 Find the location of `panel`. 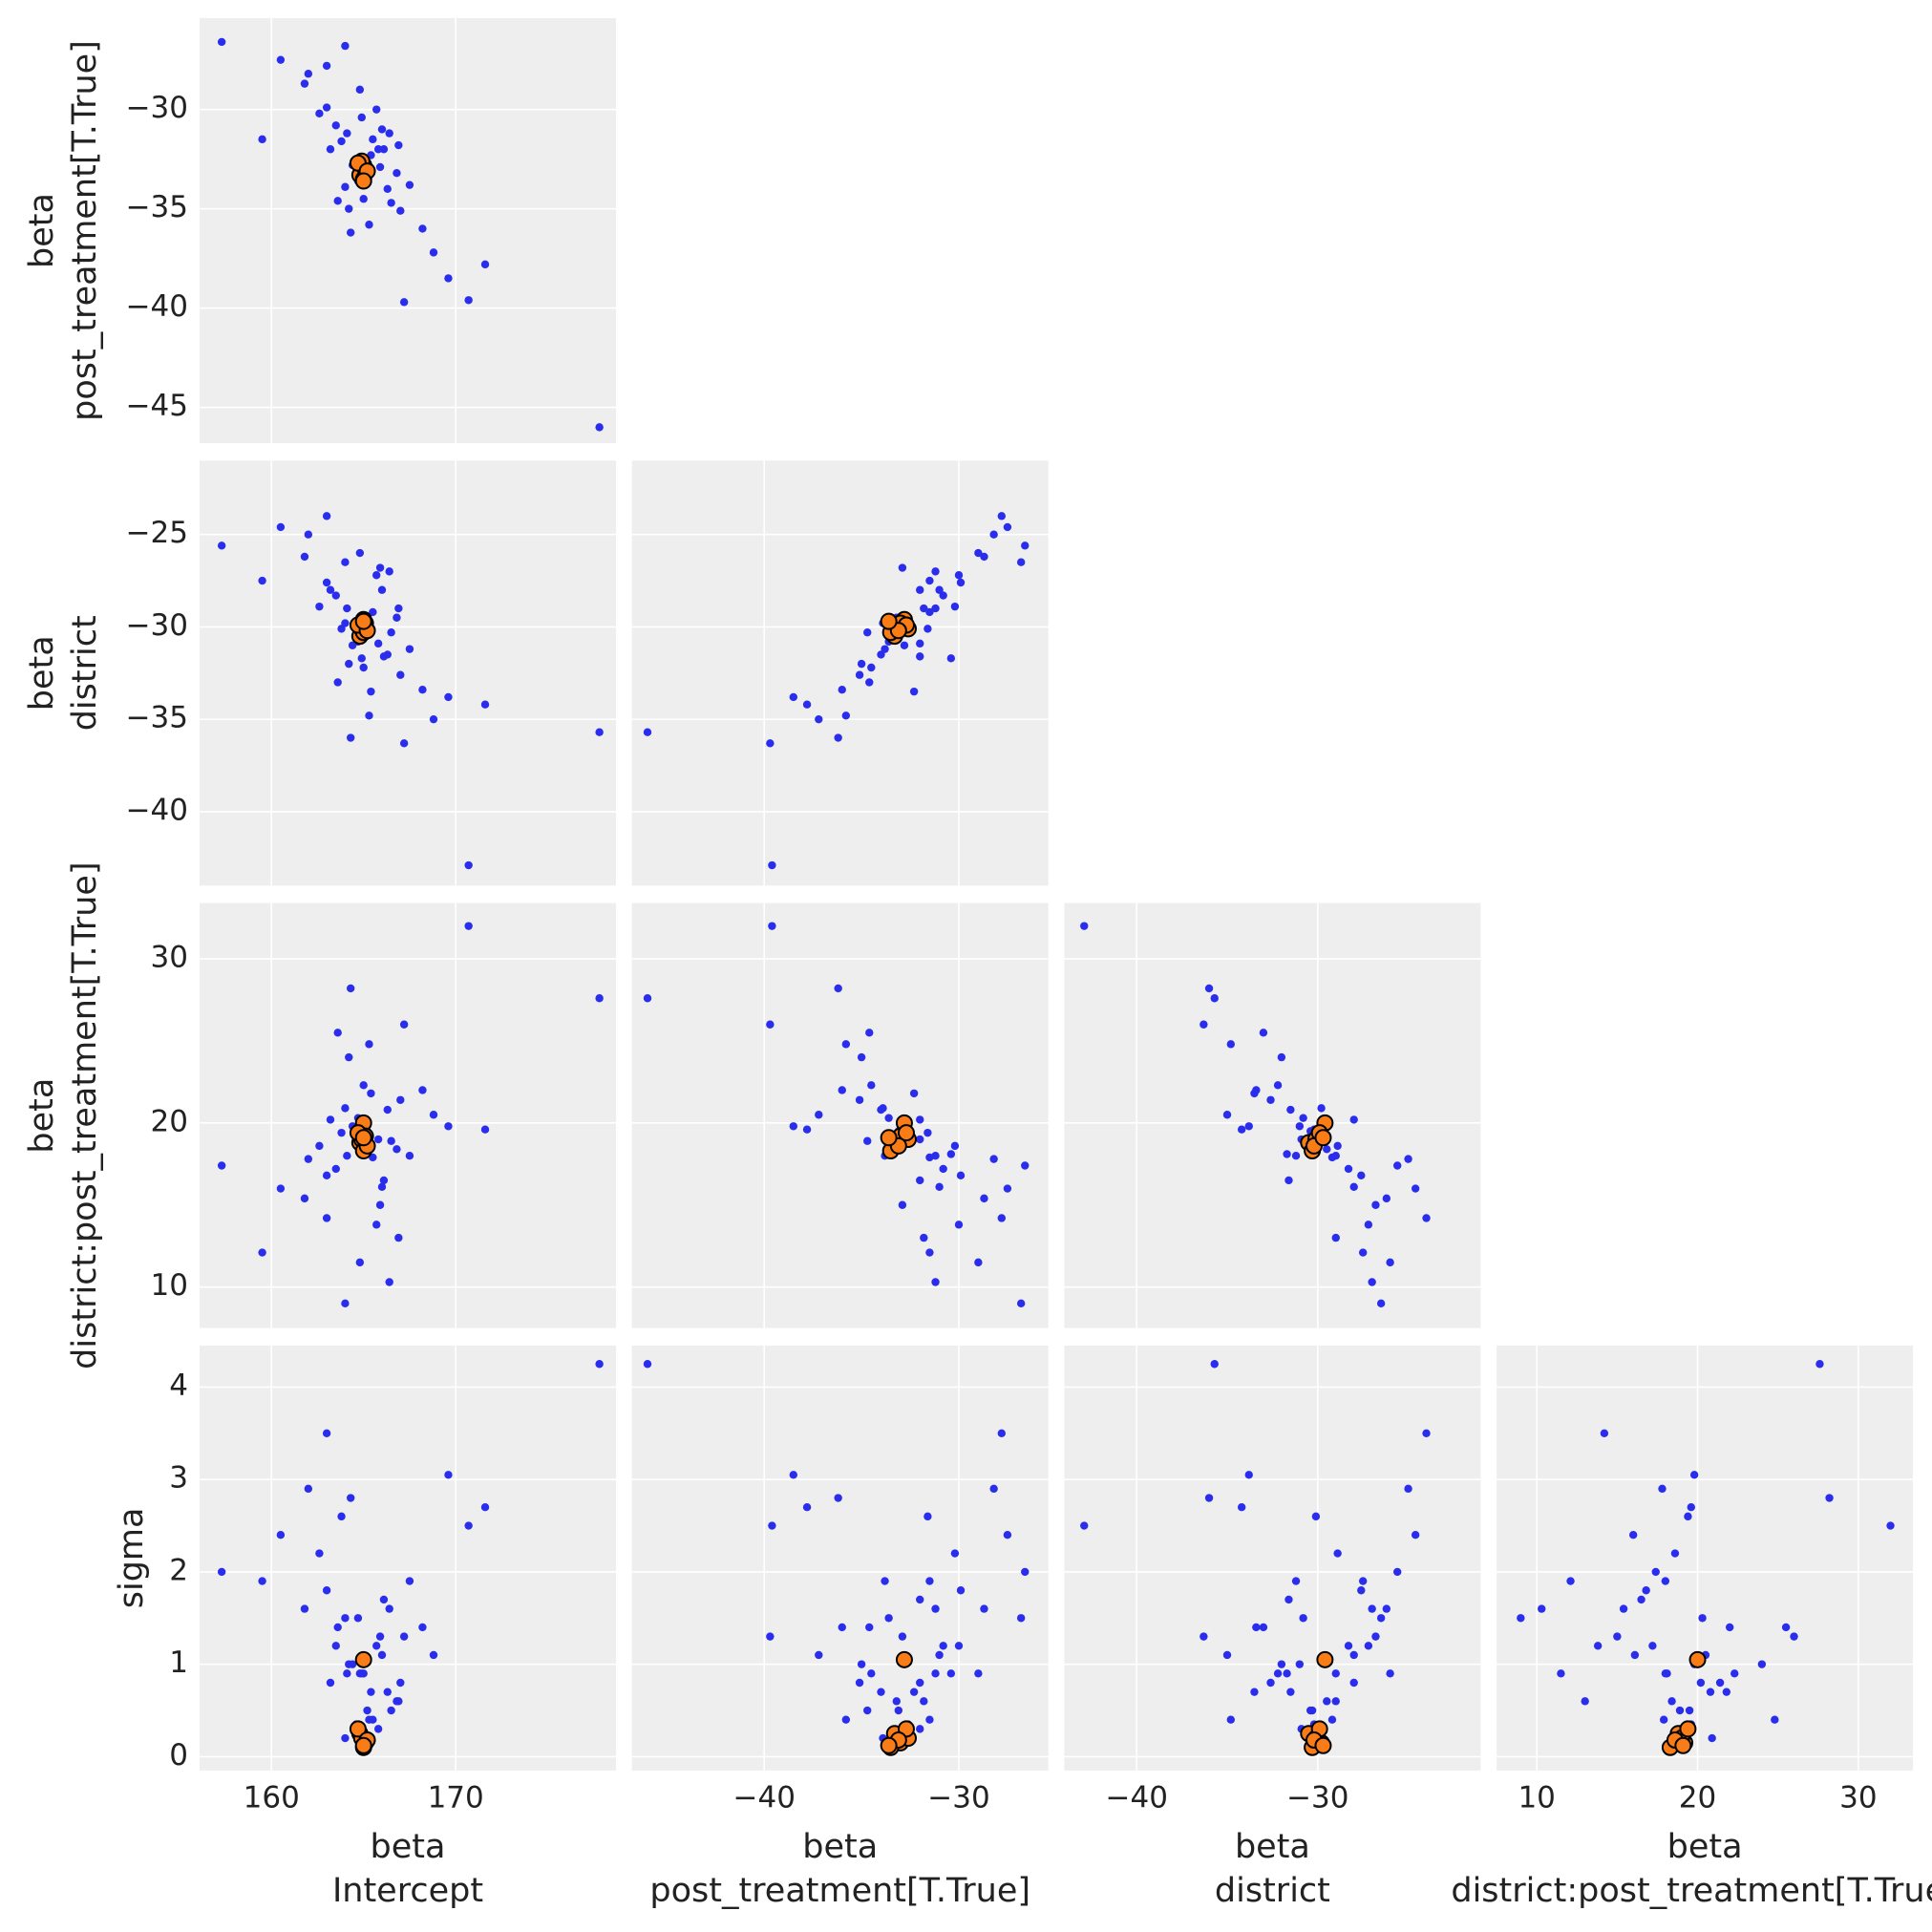

panel is located at coordinates (840, 1558).